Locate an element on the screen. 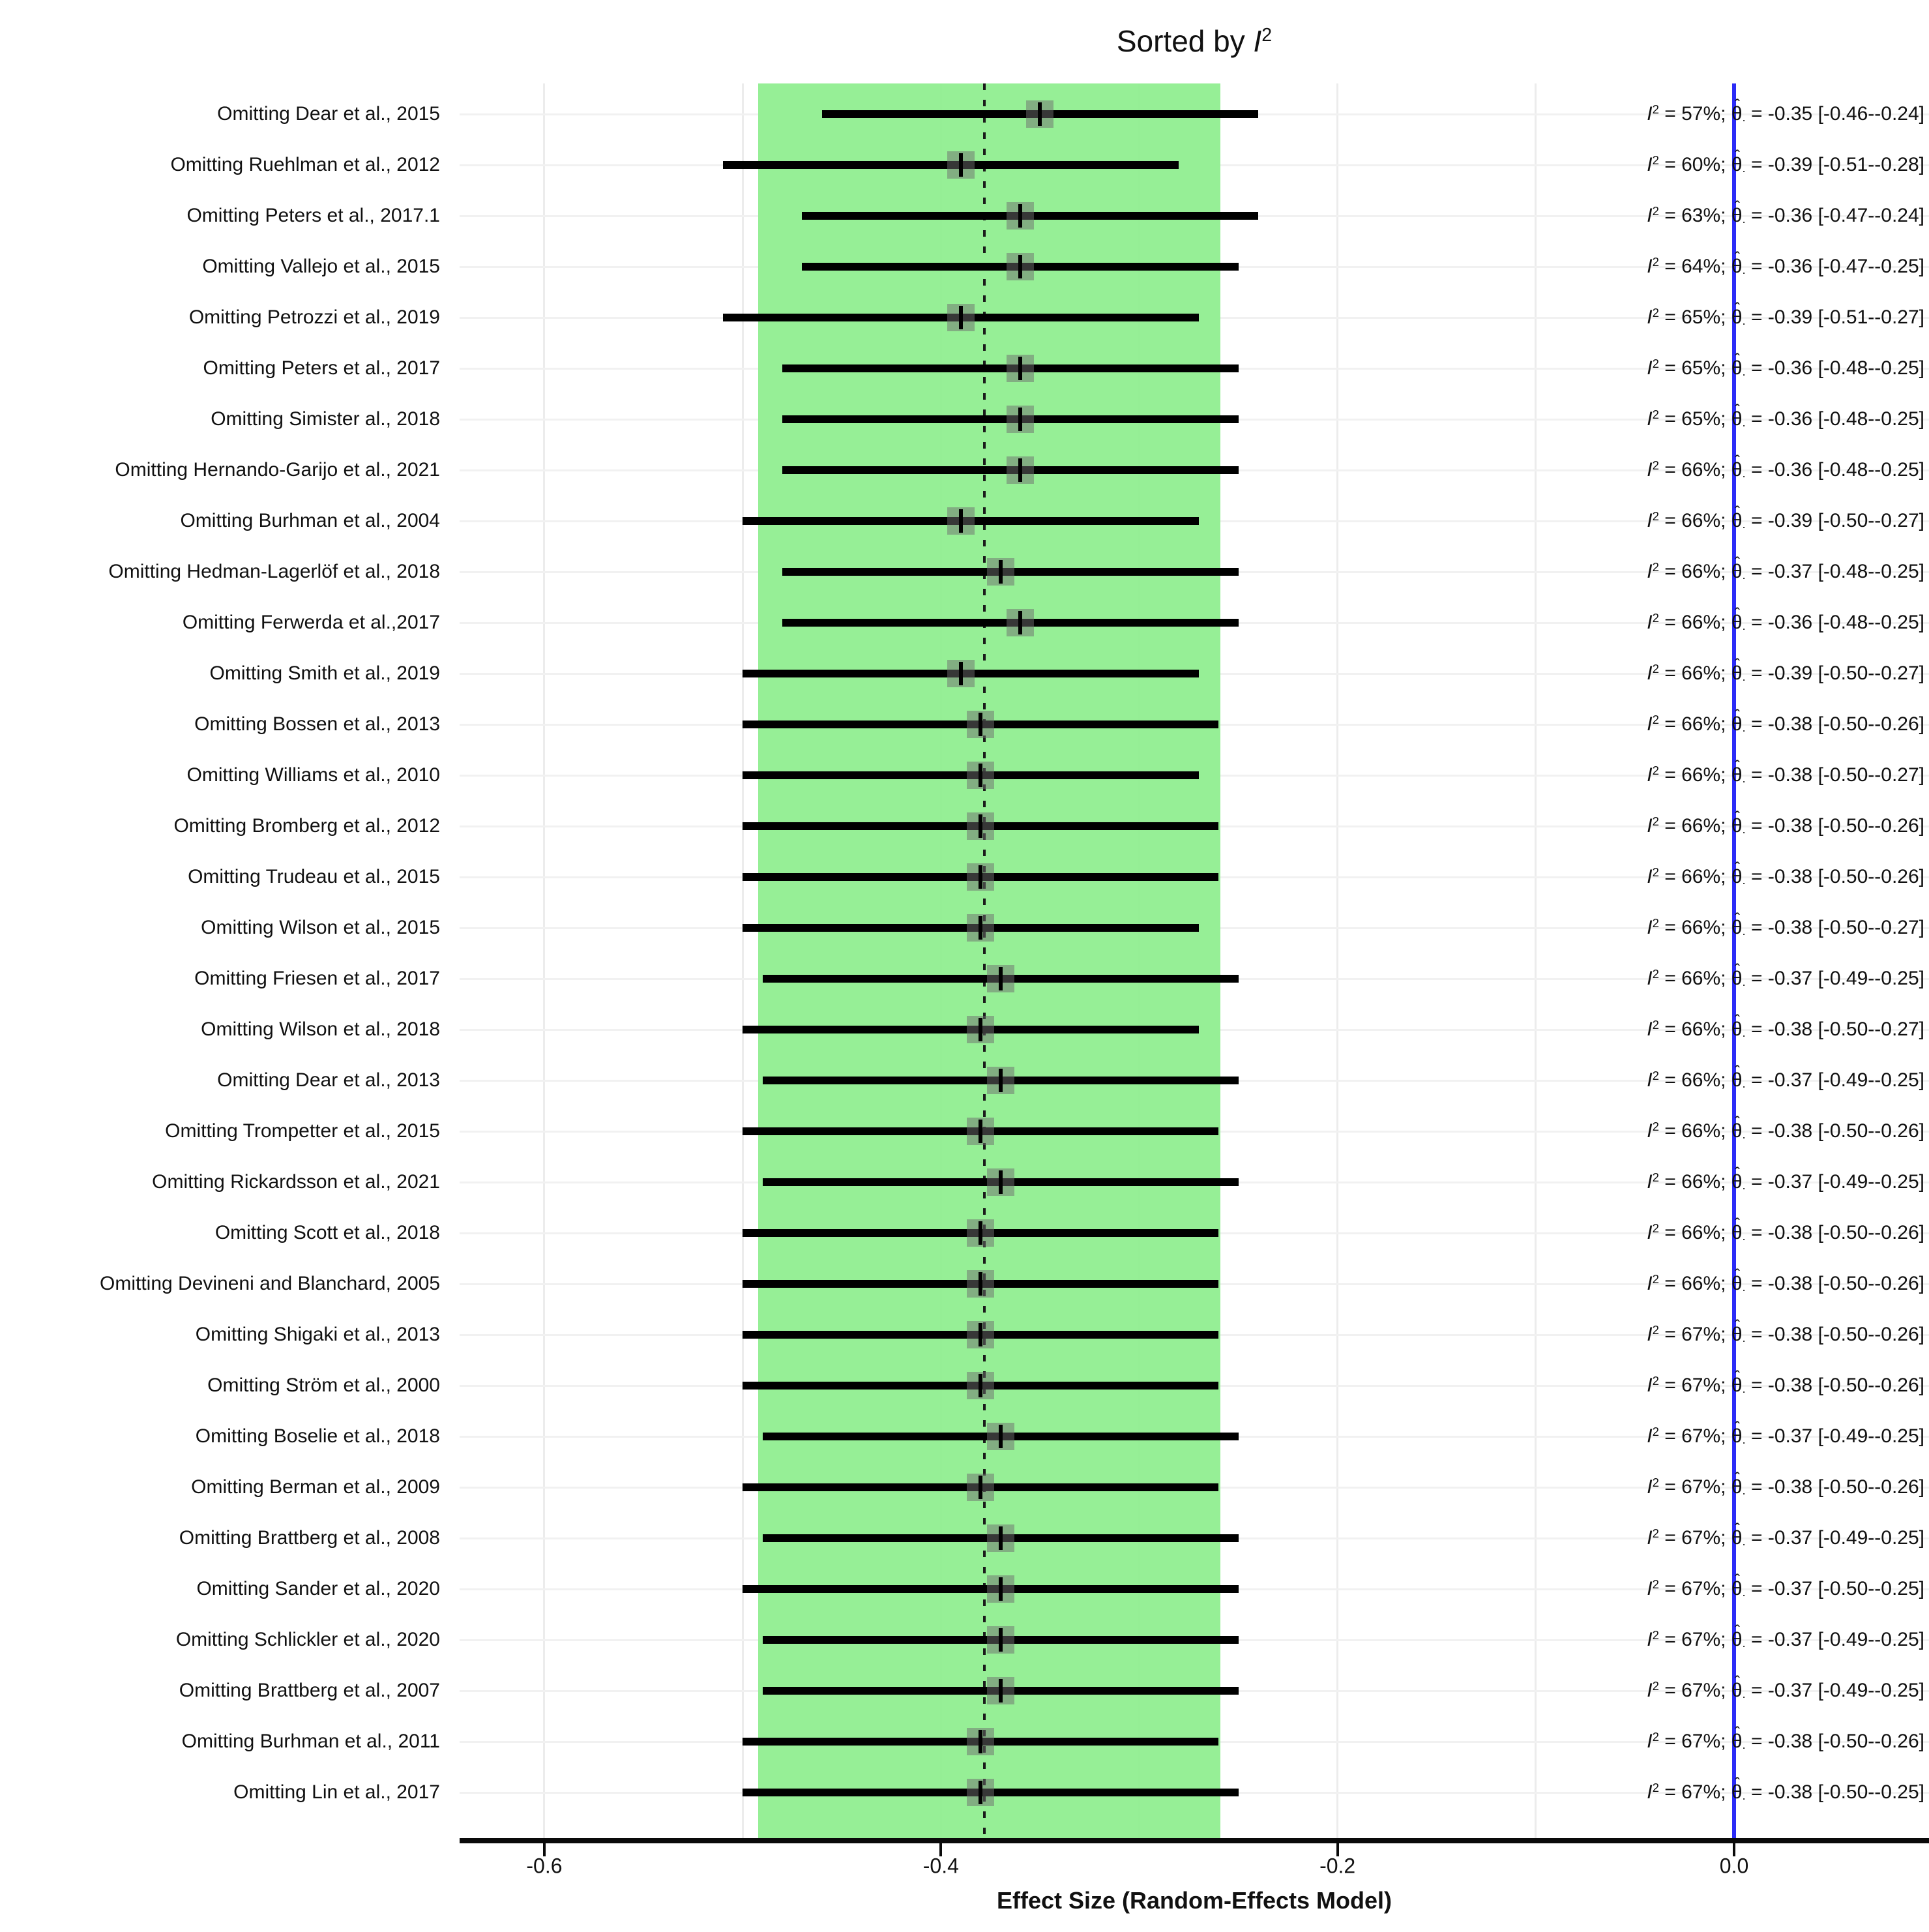 This screenshot has width=1929, height=1932. estimate-and-ci: = -0.35 [-0.46--0.24] is located at coordinates (1834, 114).